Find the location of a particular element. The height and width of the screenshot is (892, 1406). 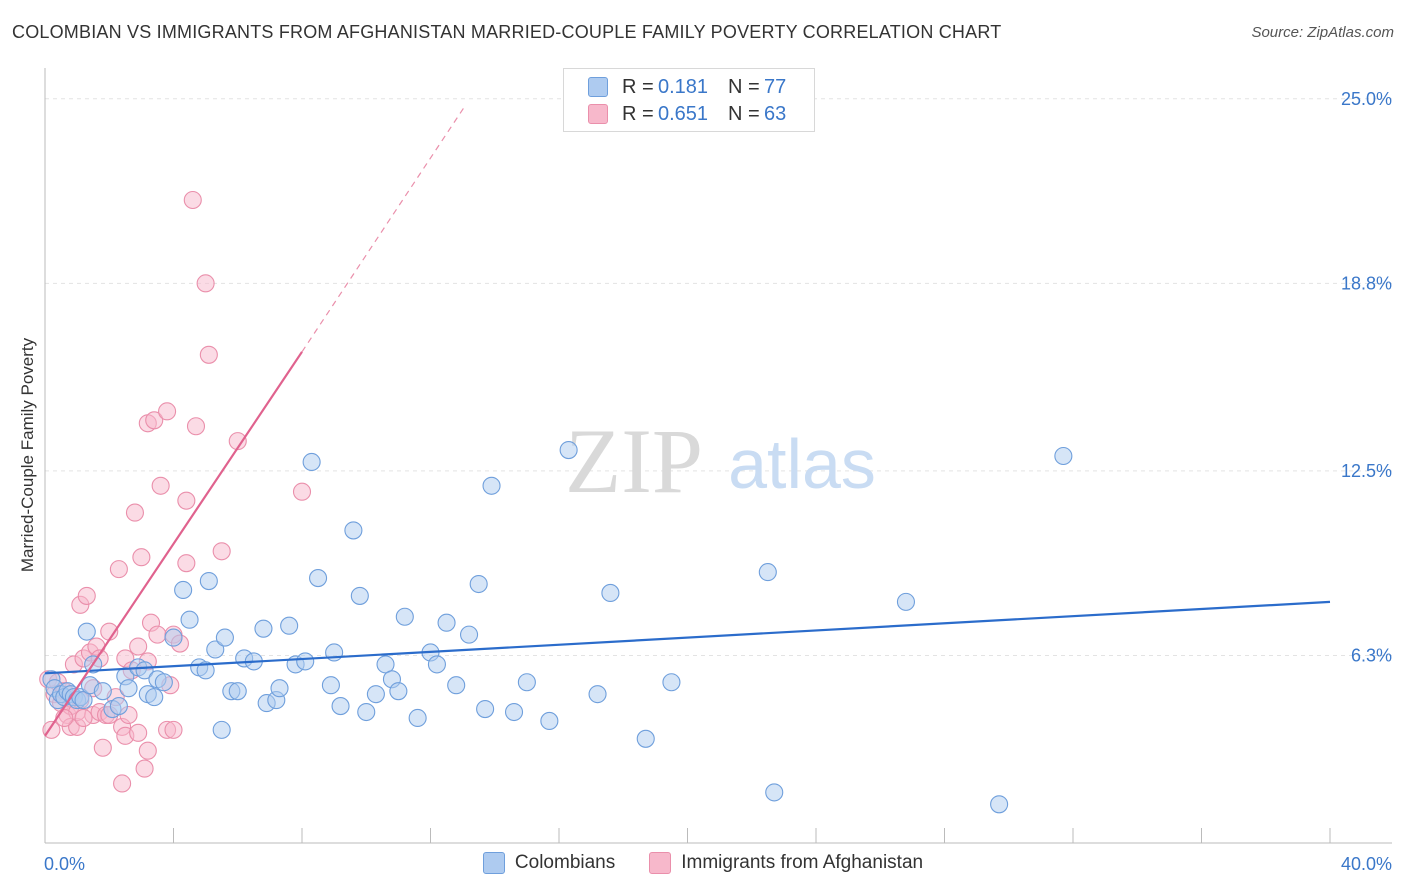

y-tick-label: 6.3% is located at coordinates (1371, 655).